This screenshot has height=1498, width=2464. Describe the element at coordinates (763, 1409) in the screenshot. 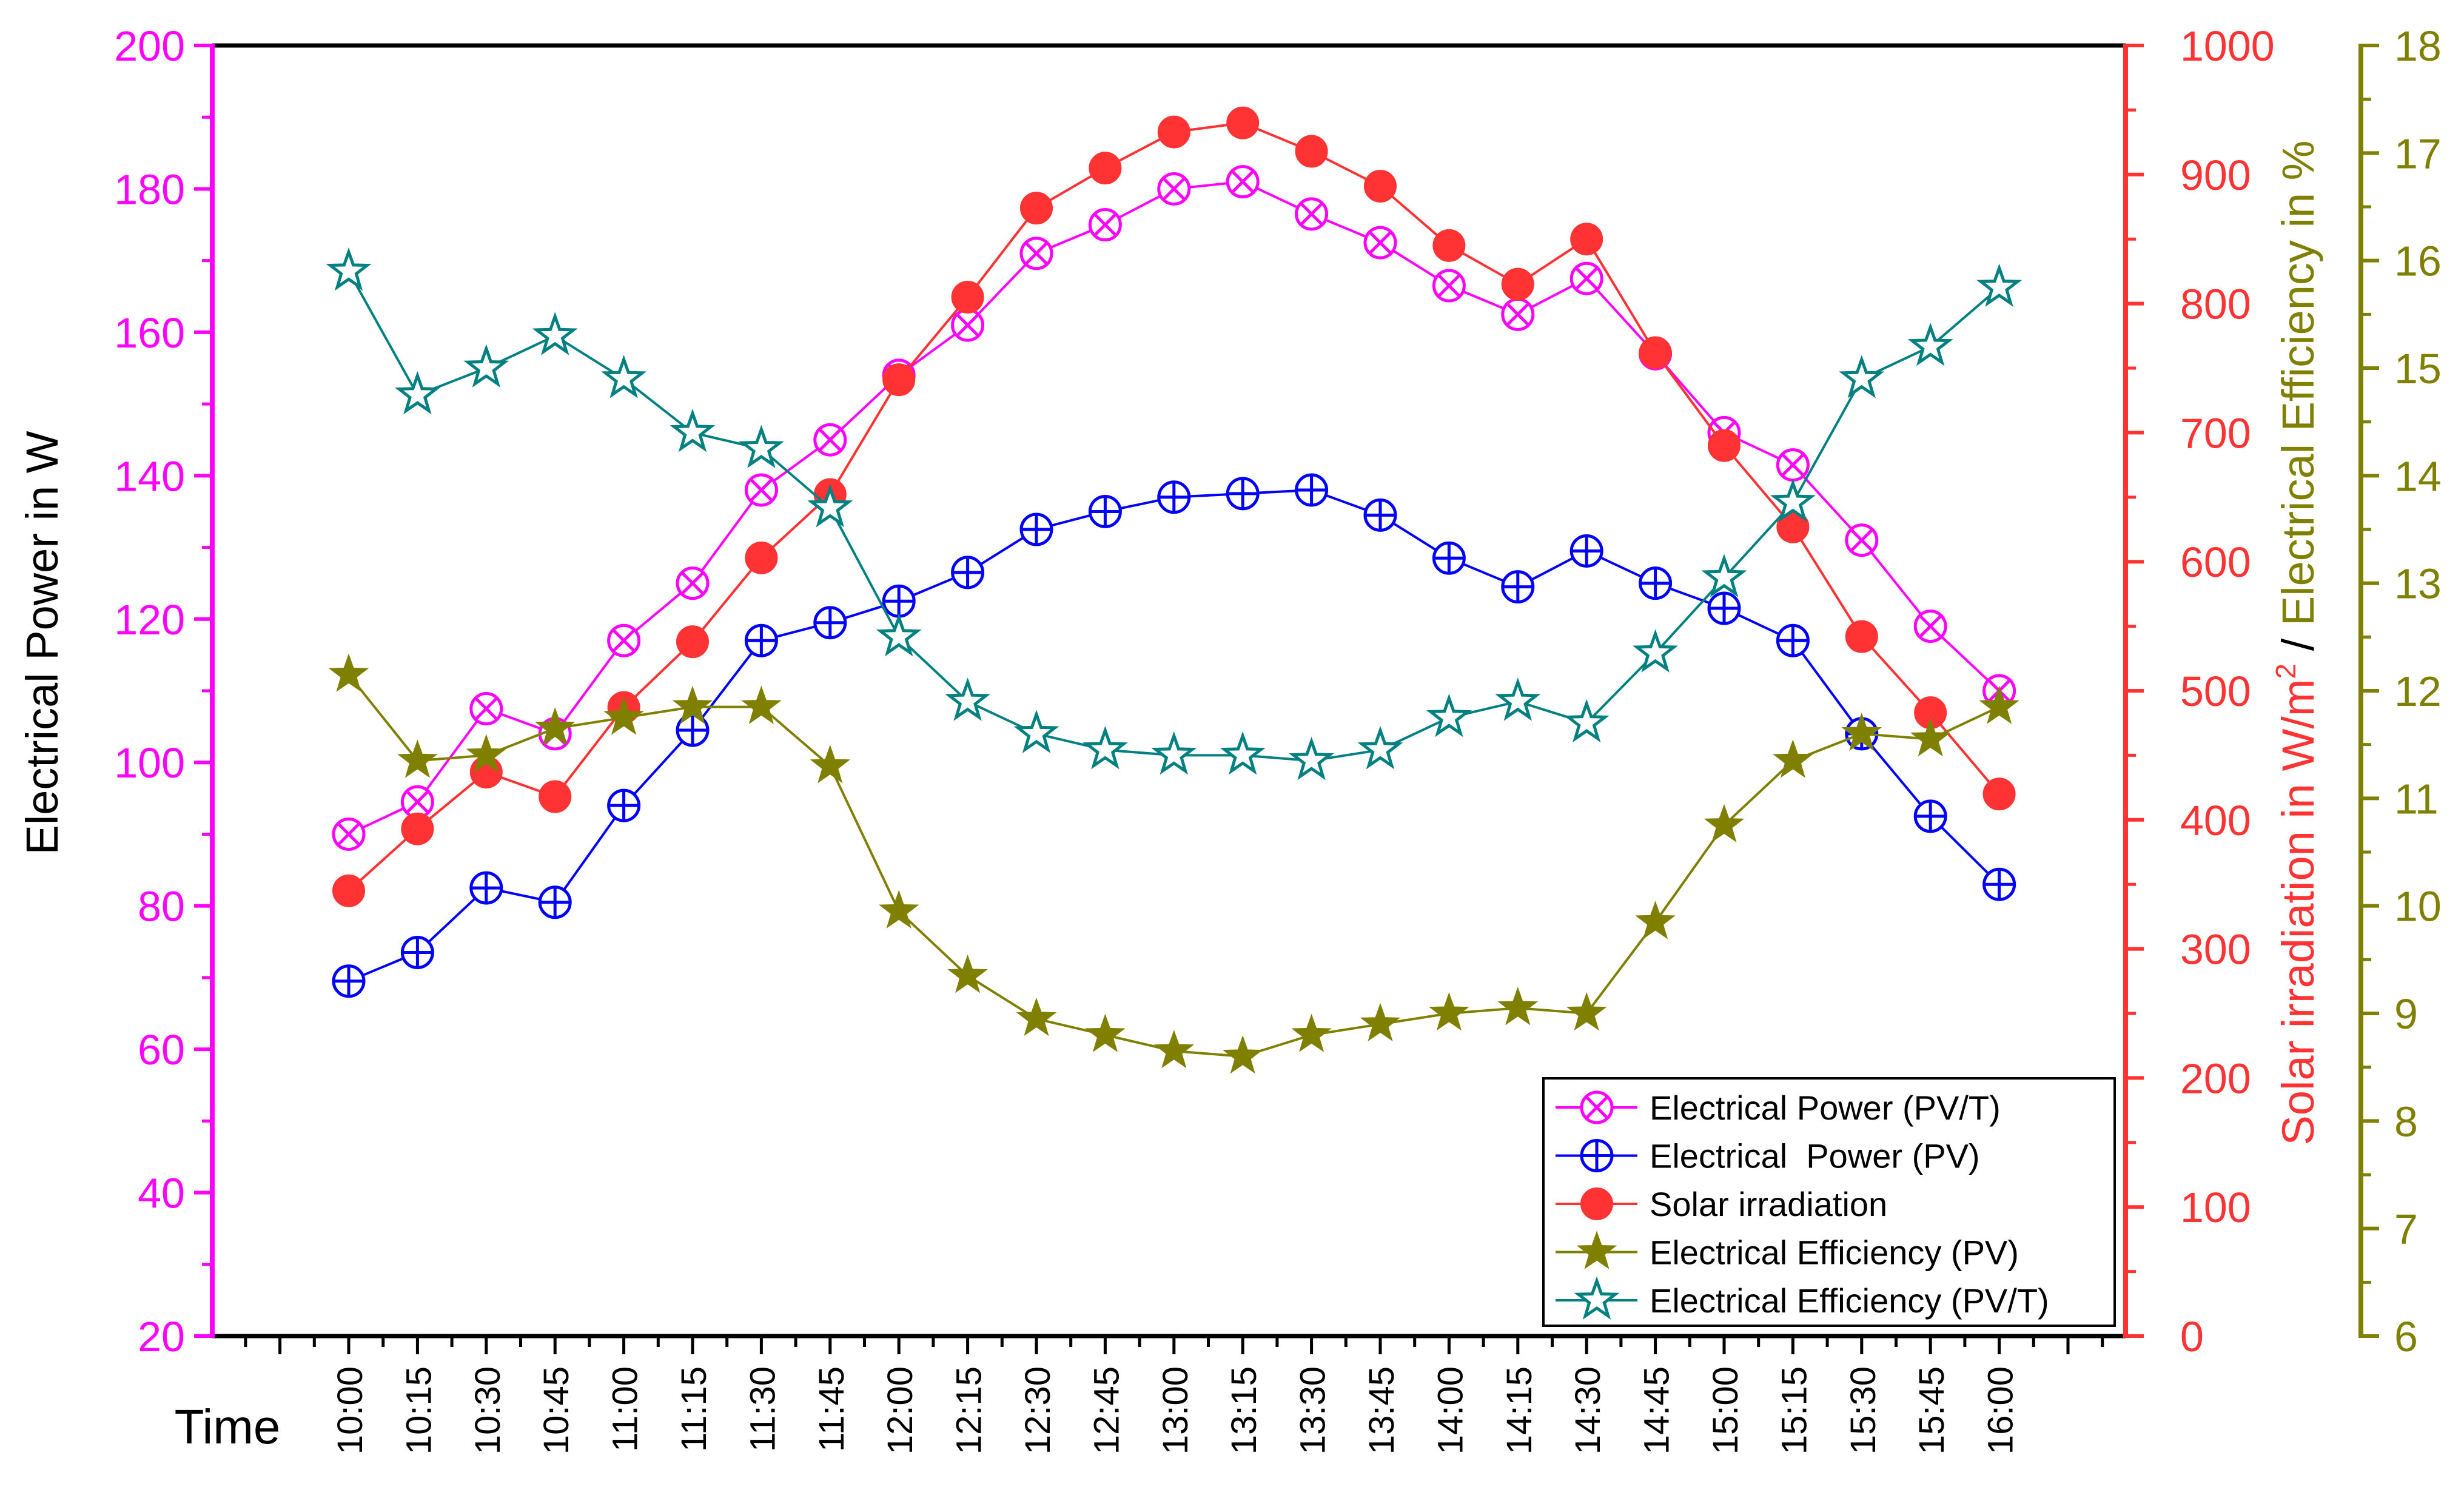

I see `x-axis-tick-label: 11:30` at that location.